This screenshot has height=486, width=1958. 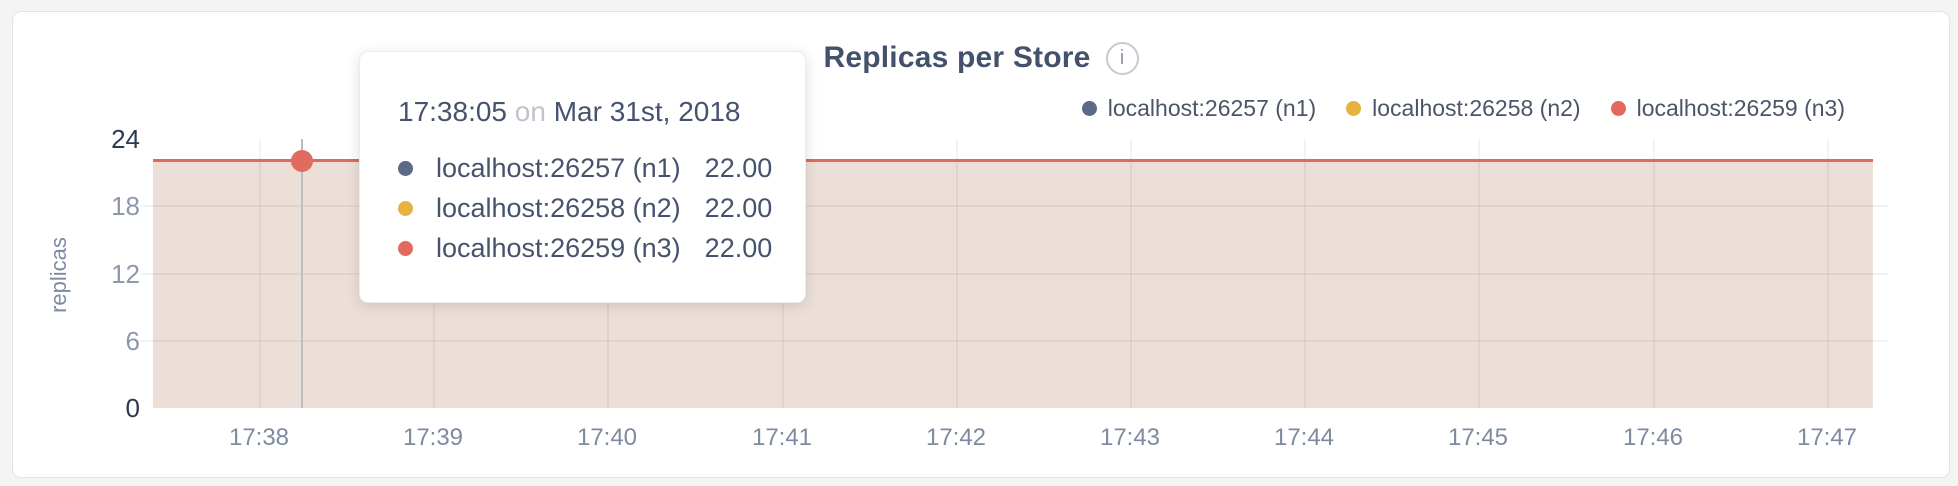 What do you see at coordinates (1212, 108) in the screenshot?
I see `legend-label: localhost:26257 (n1)` at bounding box center [1212, 108].